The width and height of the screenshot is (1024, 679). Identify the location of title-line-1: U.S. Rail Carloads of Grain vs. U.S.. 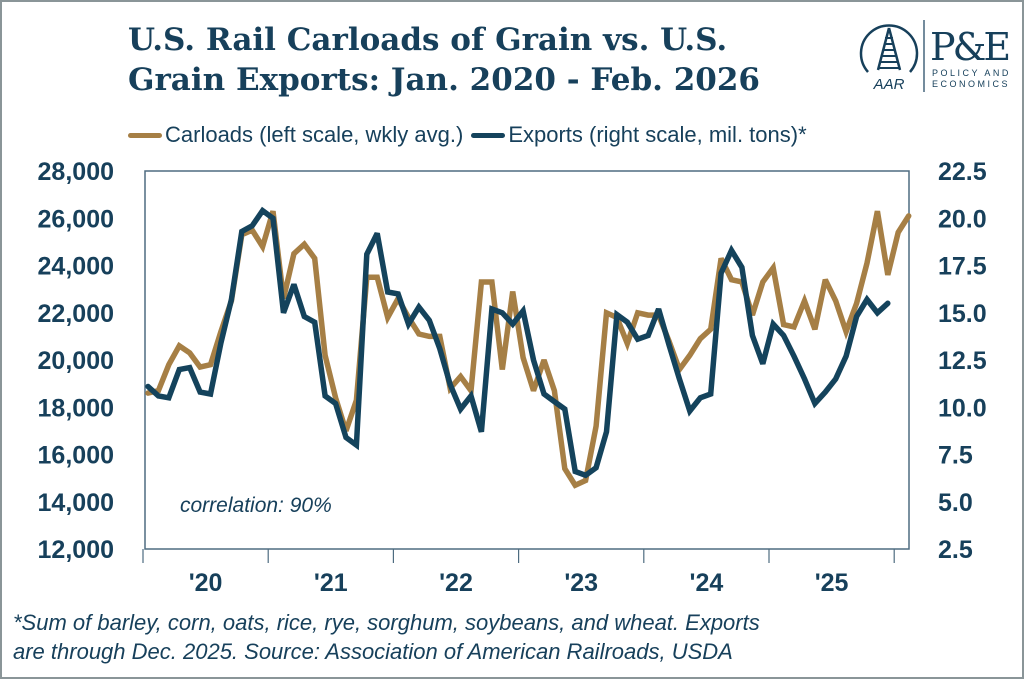
(428, 40).